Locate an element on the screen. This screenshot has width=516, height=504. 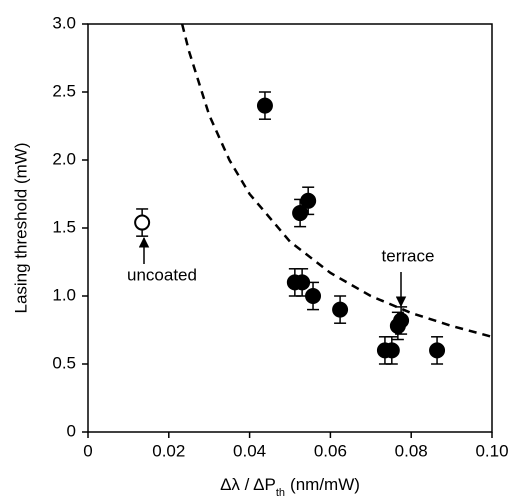
x-axis-label: Δλ / ΔPth (nm/mW) is located at coordinates (290, 486).